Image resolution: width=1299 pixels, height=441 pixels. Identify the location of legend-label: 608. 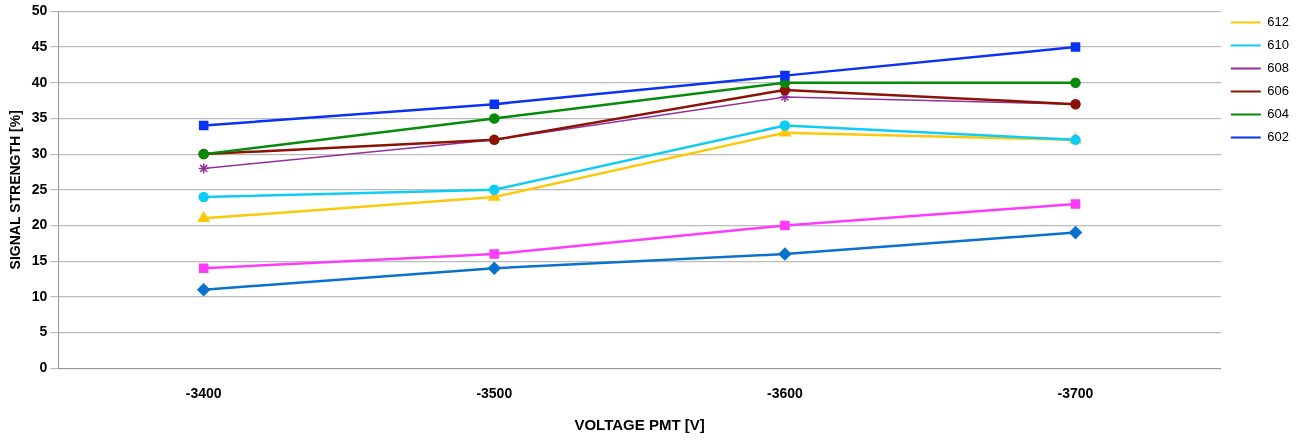
(1278, 68).